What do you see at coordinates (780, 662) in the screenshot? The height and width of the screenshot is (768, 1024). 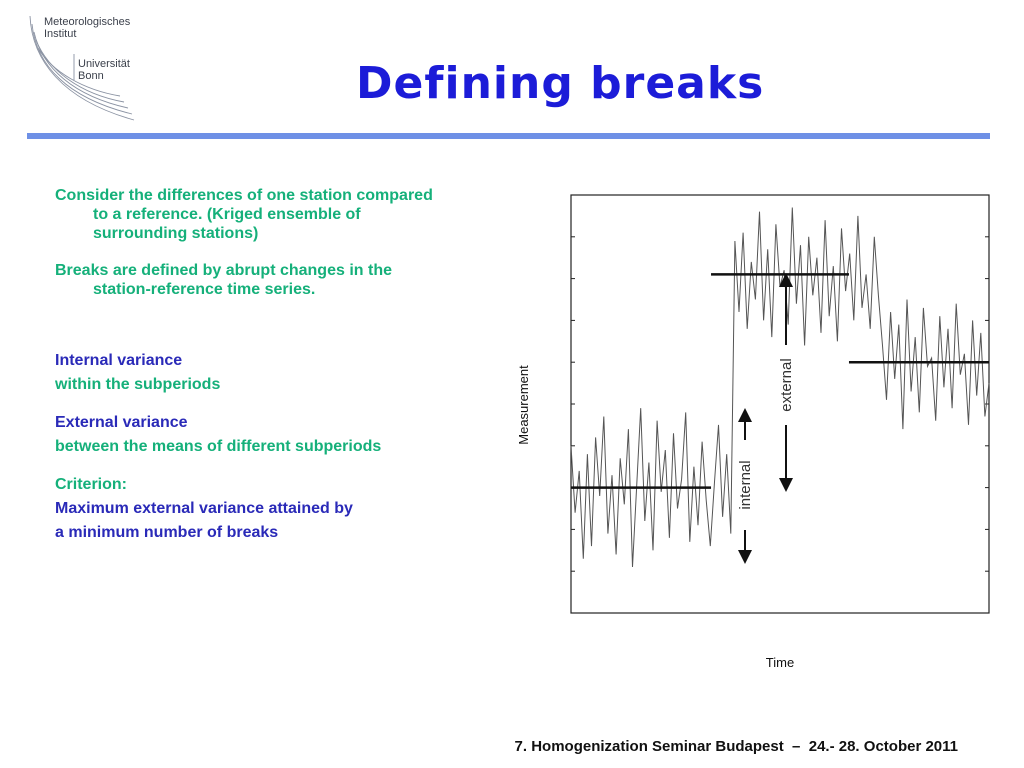 I see `x-axis-label: Time` at bounding box center [780, 662].